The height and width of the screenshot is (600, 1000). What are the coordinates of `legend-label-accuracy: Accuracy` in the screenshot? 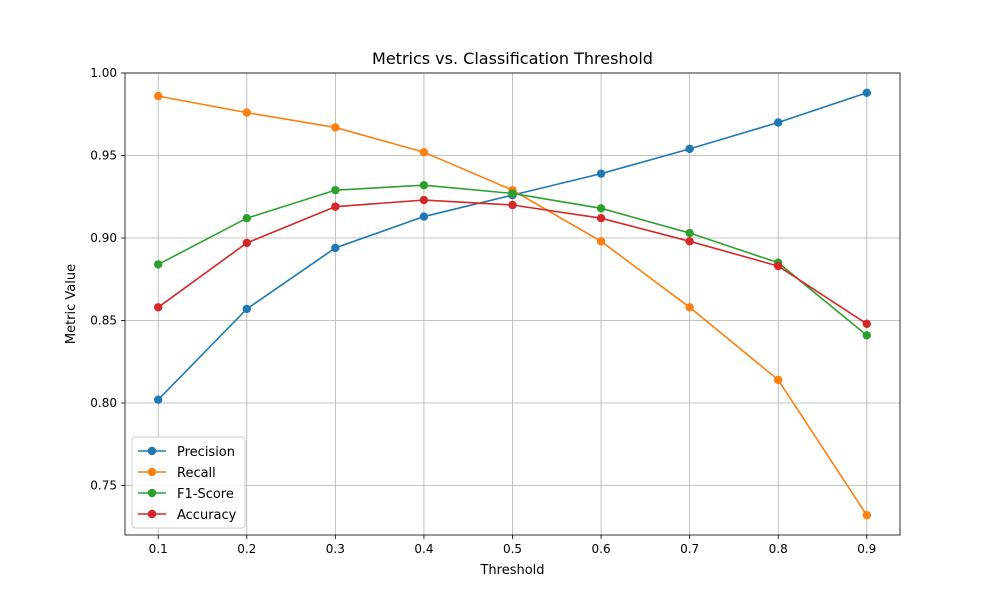 It's located at (207, 515).